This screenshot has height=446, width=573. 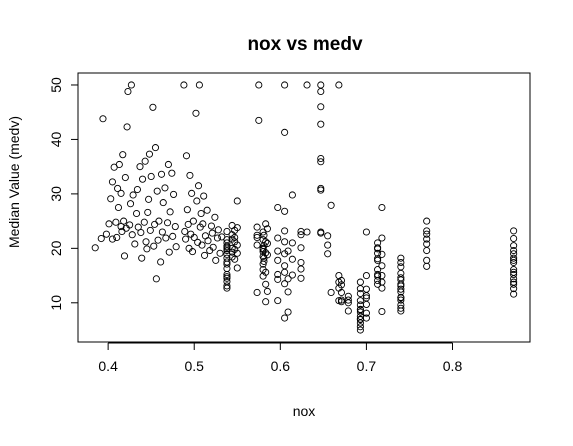 I want to click on y-tick-label-2: 30, so click(x=56, y=194).